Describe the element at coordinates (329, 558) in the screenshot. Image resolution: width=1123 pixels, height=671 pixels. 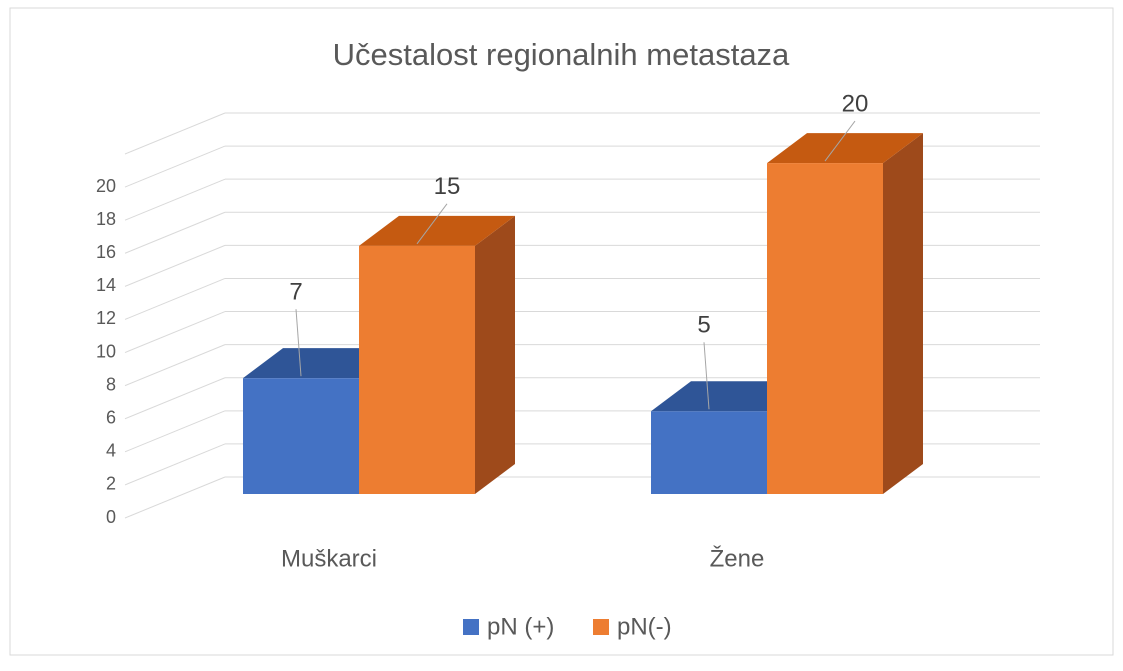
I see `x-tick-label: Muškarci` at that location.